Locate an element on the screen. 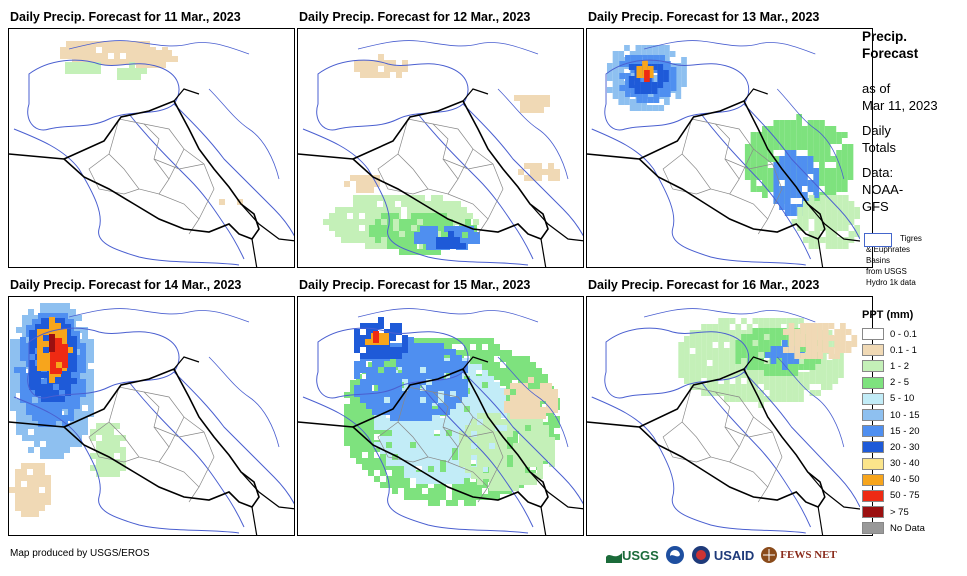 This screenshot has width=967, height=576. legend-swatch is located at coordinates (873, 495).